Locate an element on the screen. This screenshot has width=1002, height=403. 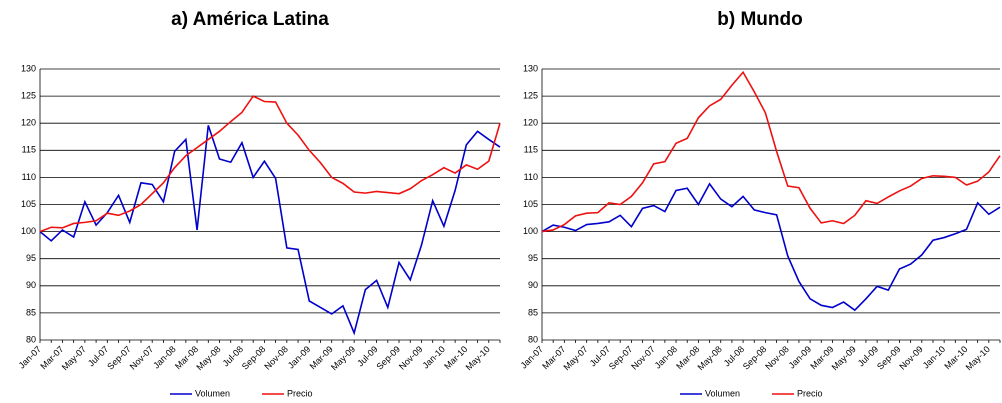
chart-title: a) América Latina is located at coordinates (250, 19).